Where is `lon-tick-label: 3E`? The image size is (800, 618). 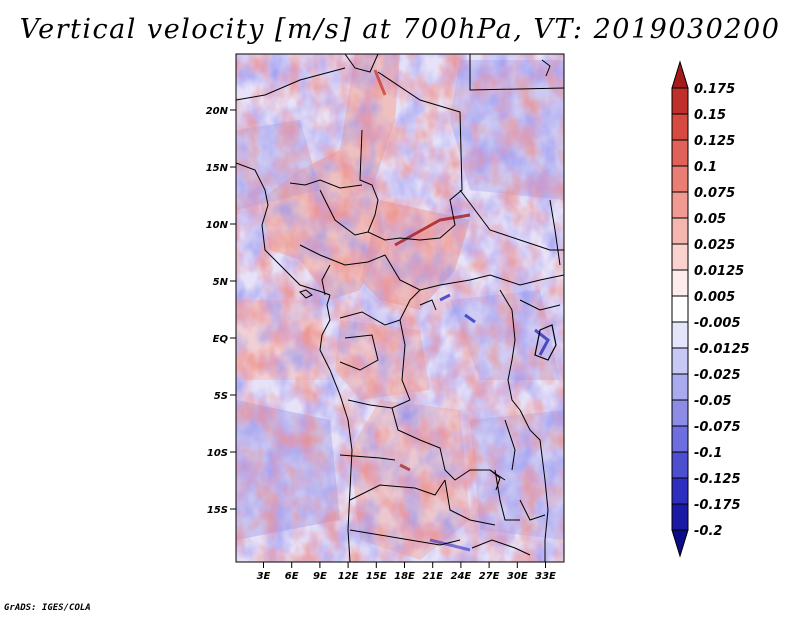
lon-tick-label: 3E is located at coordinates (264, 576).